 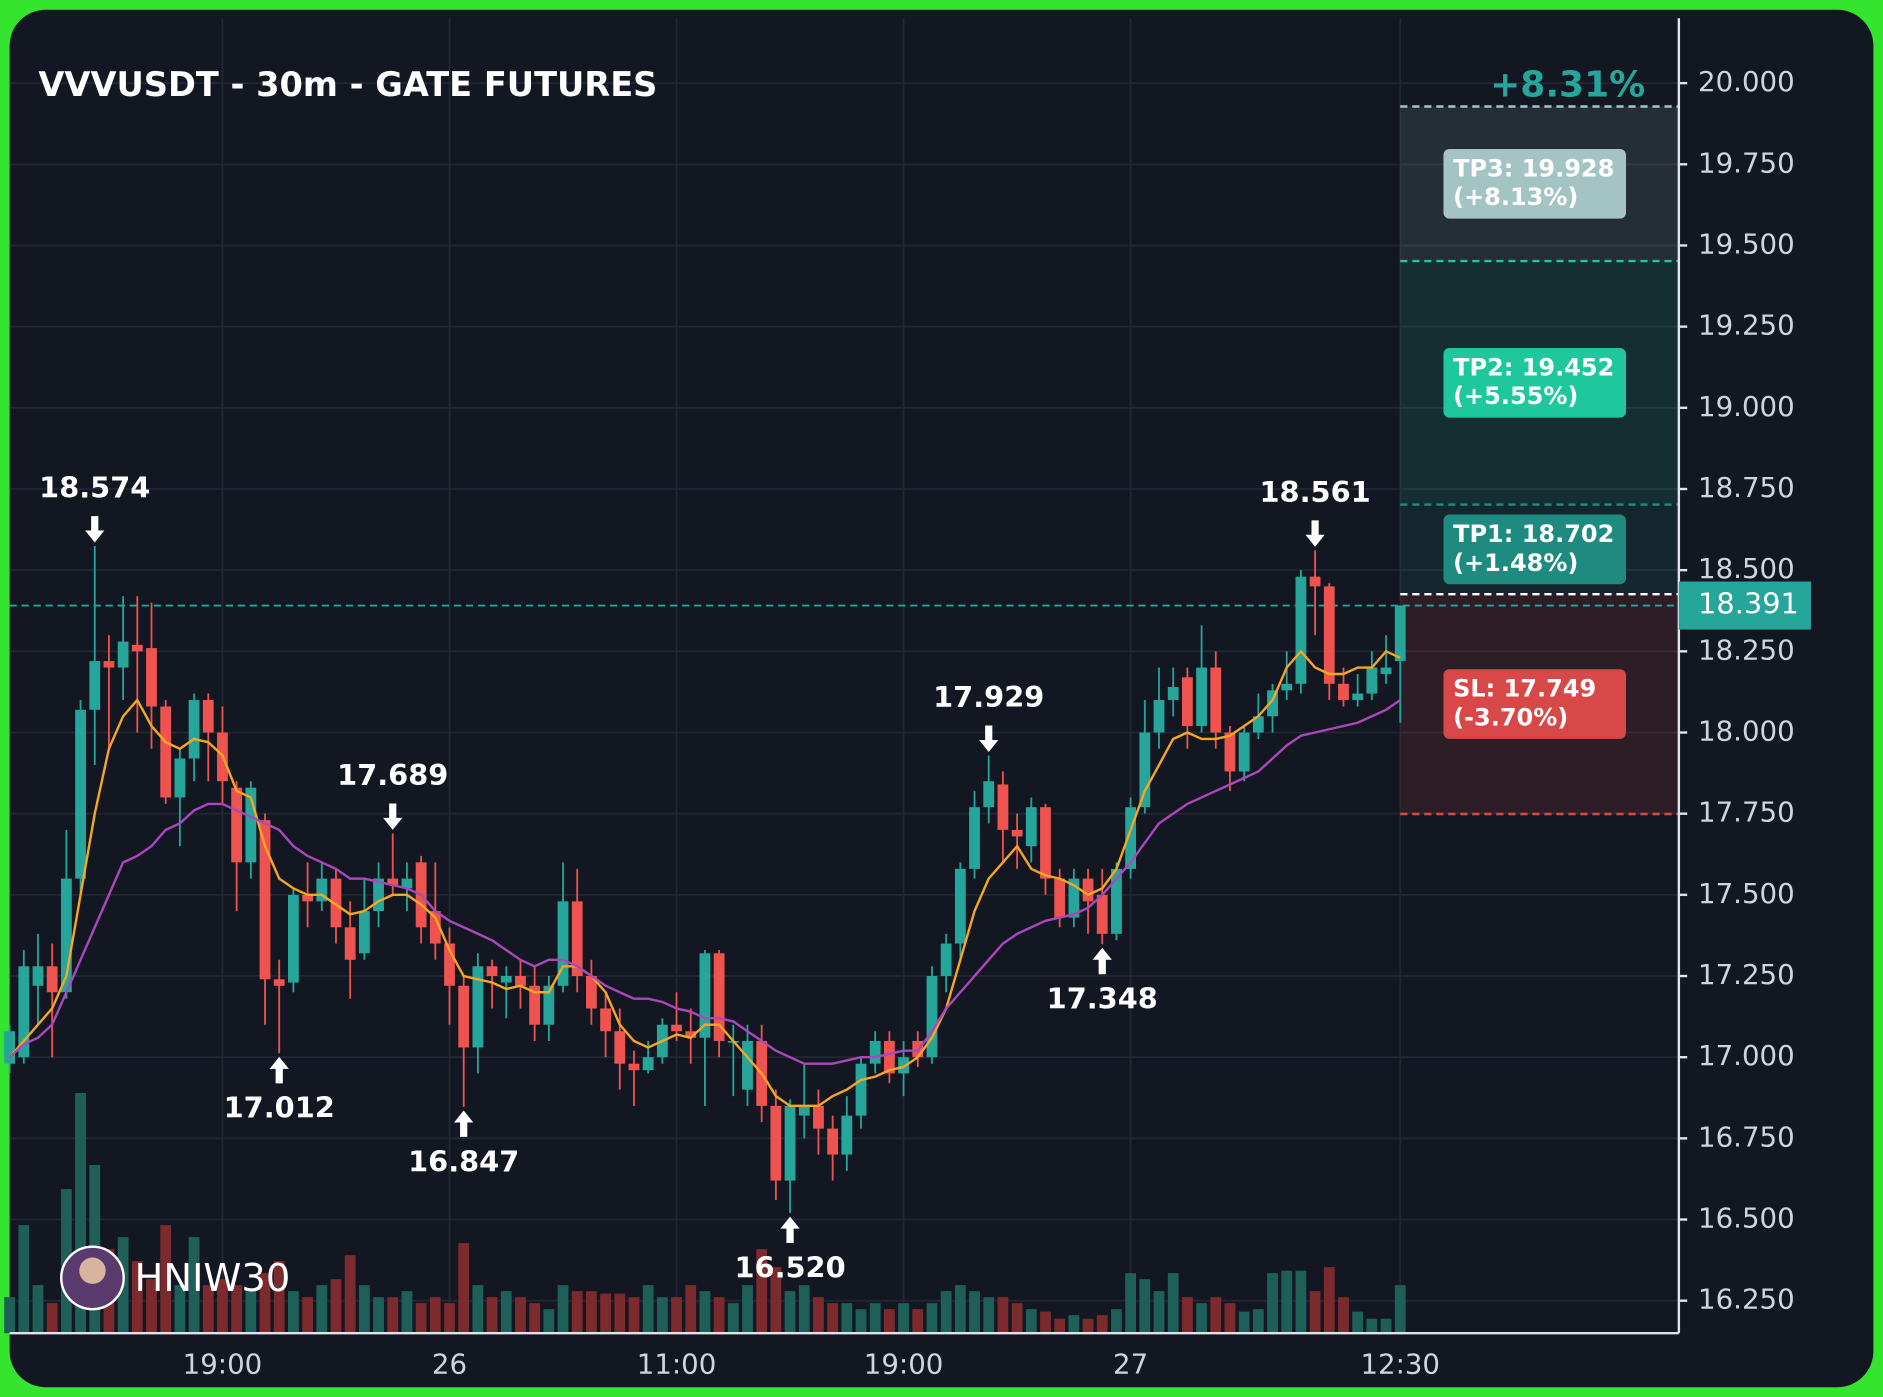 I want to click on y-tick-label: 19.500, so click(x=1746, y=243).